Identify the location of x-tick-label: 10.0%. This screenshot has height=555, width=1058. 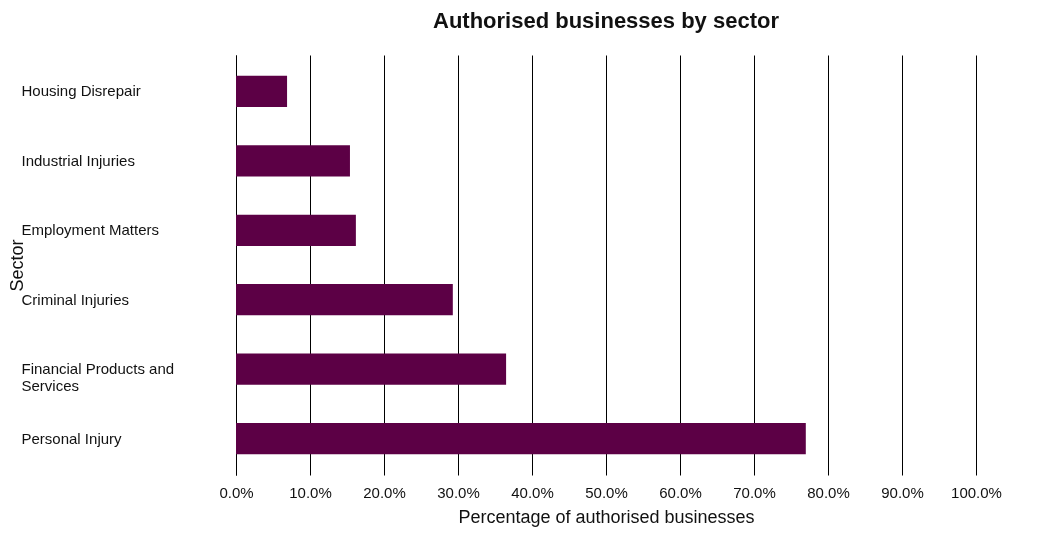
(310, 492).